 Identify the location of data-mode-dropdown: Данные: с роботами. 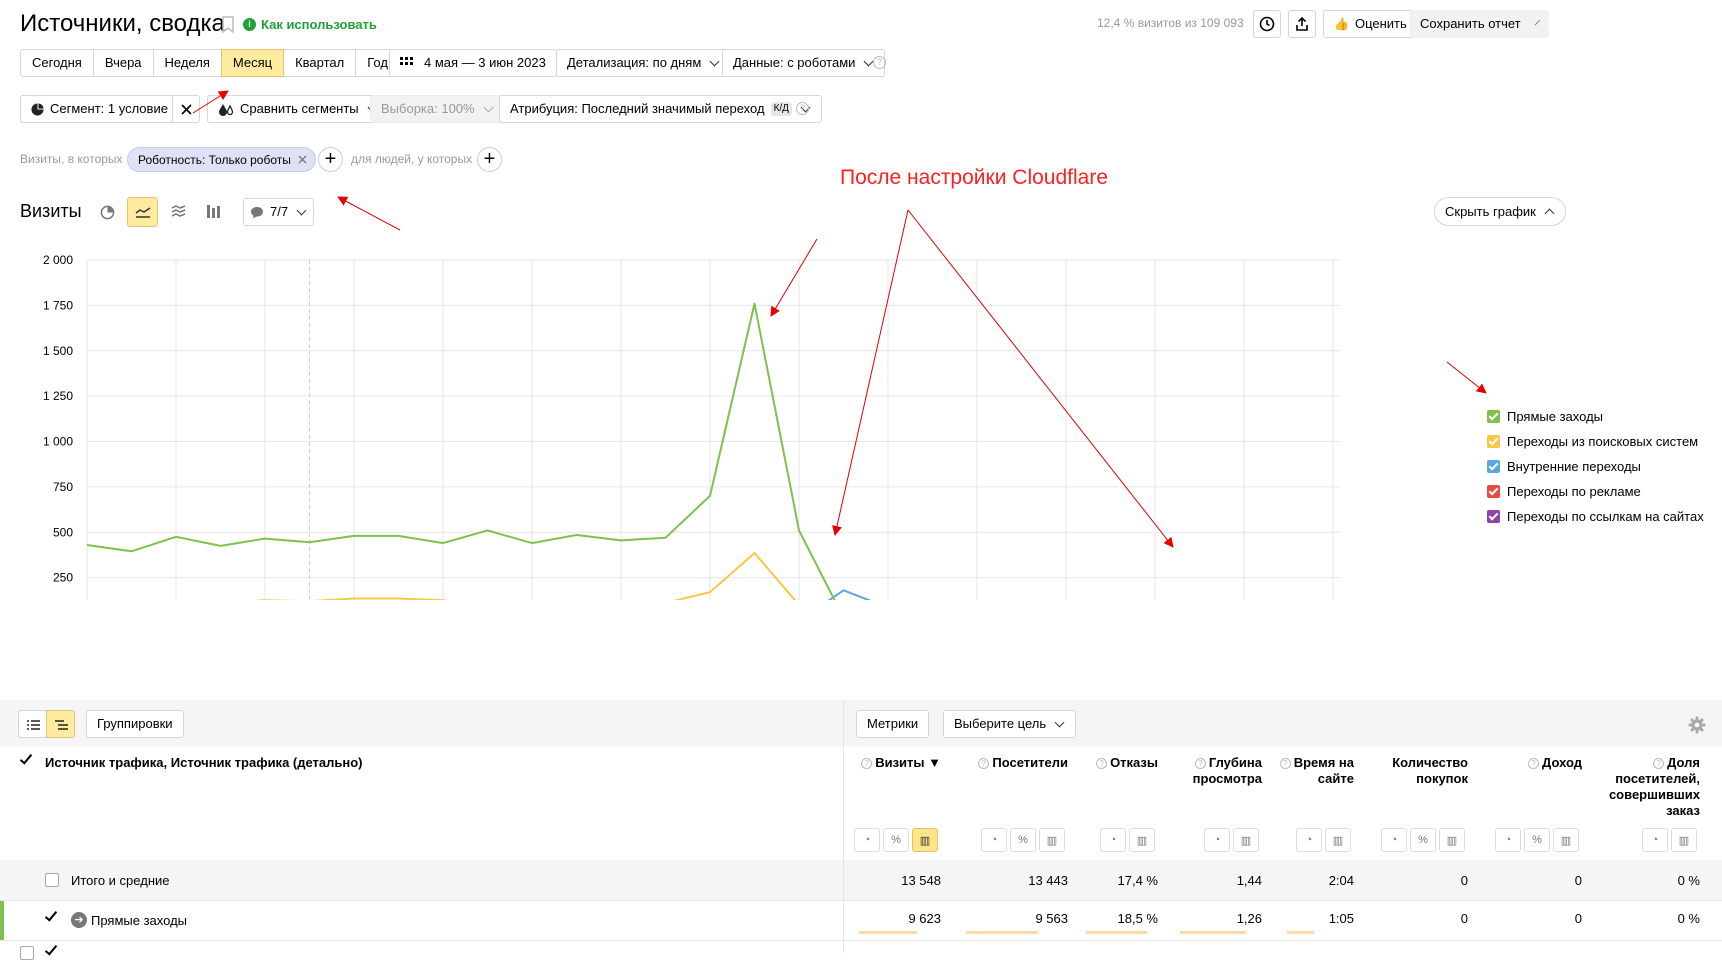
(804, 63).